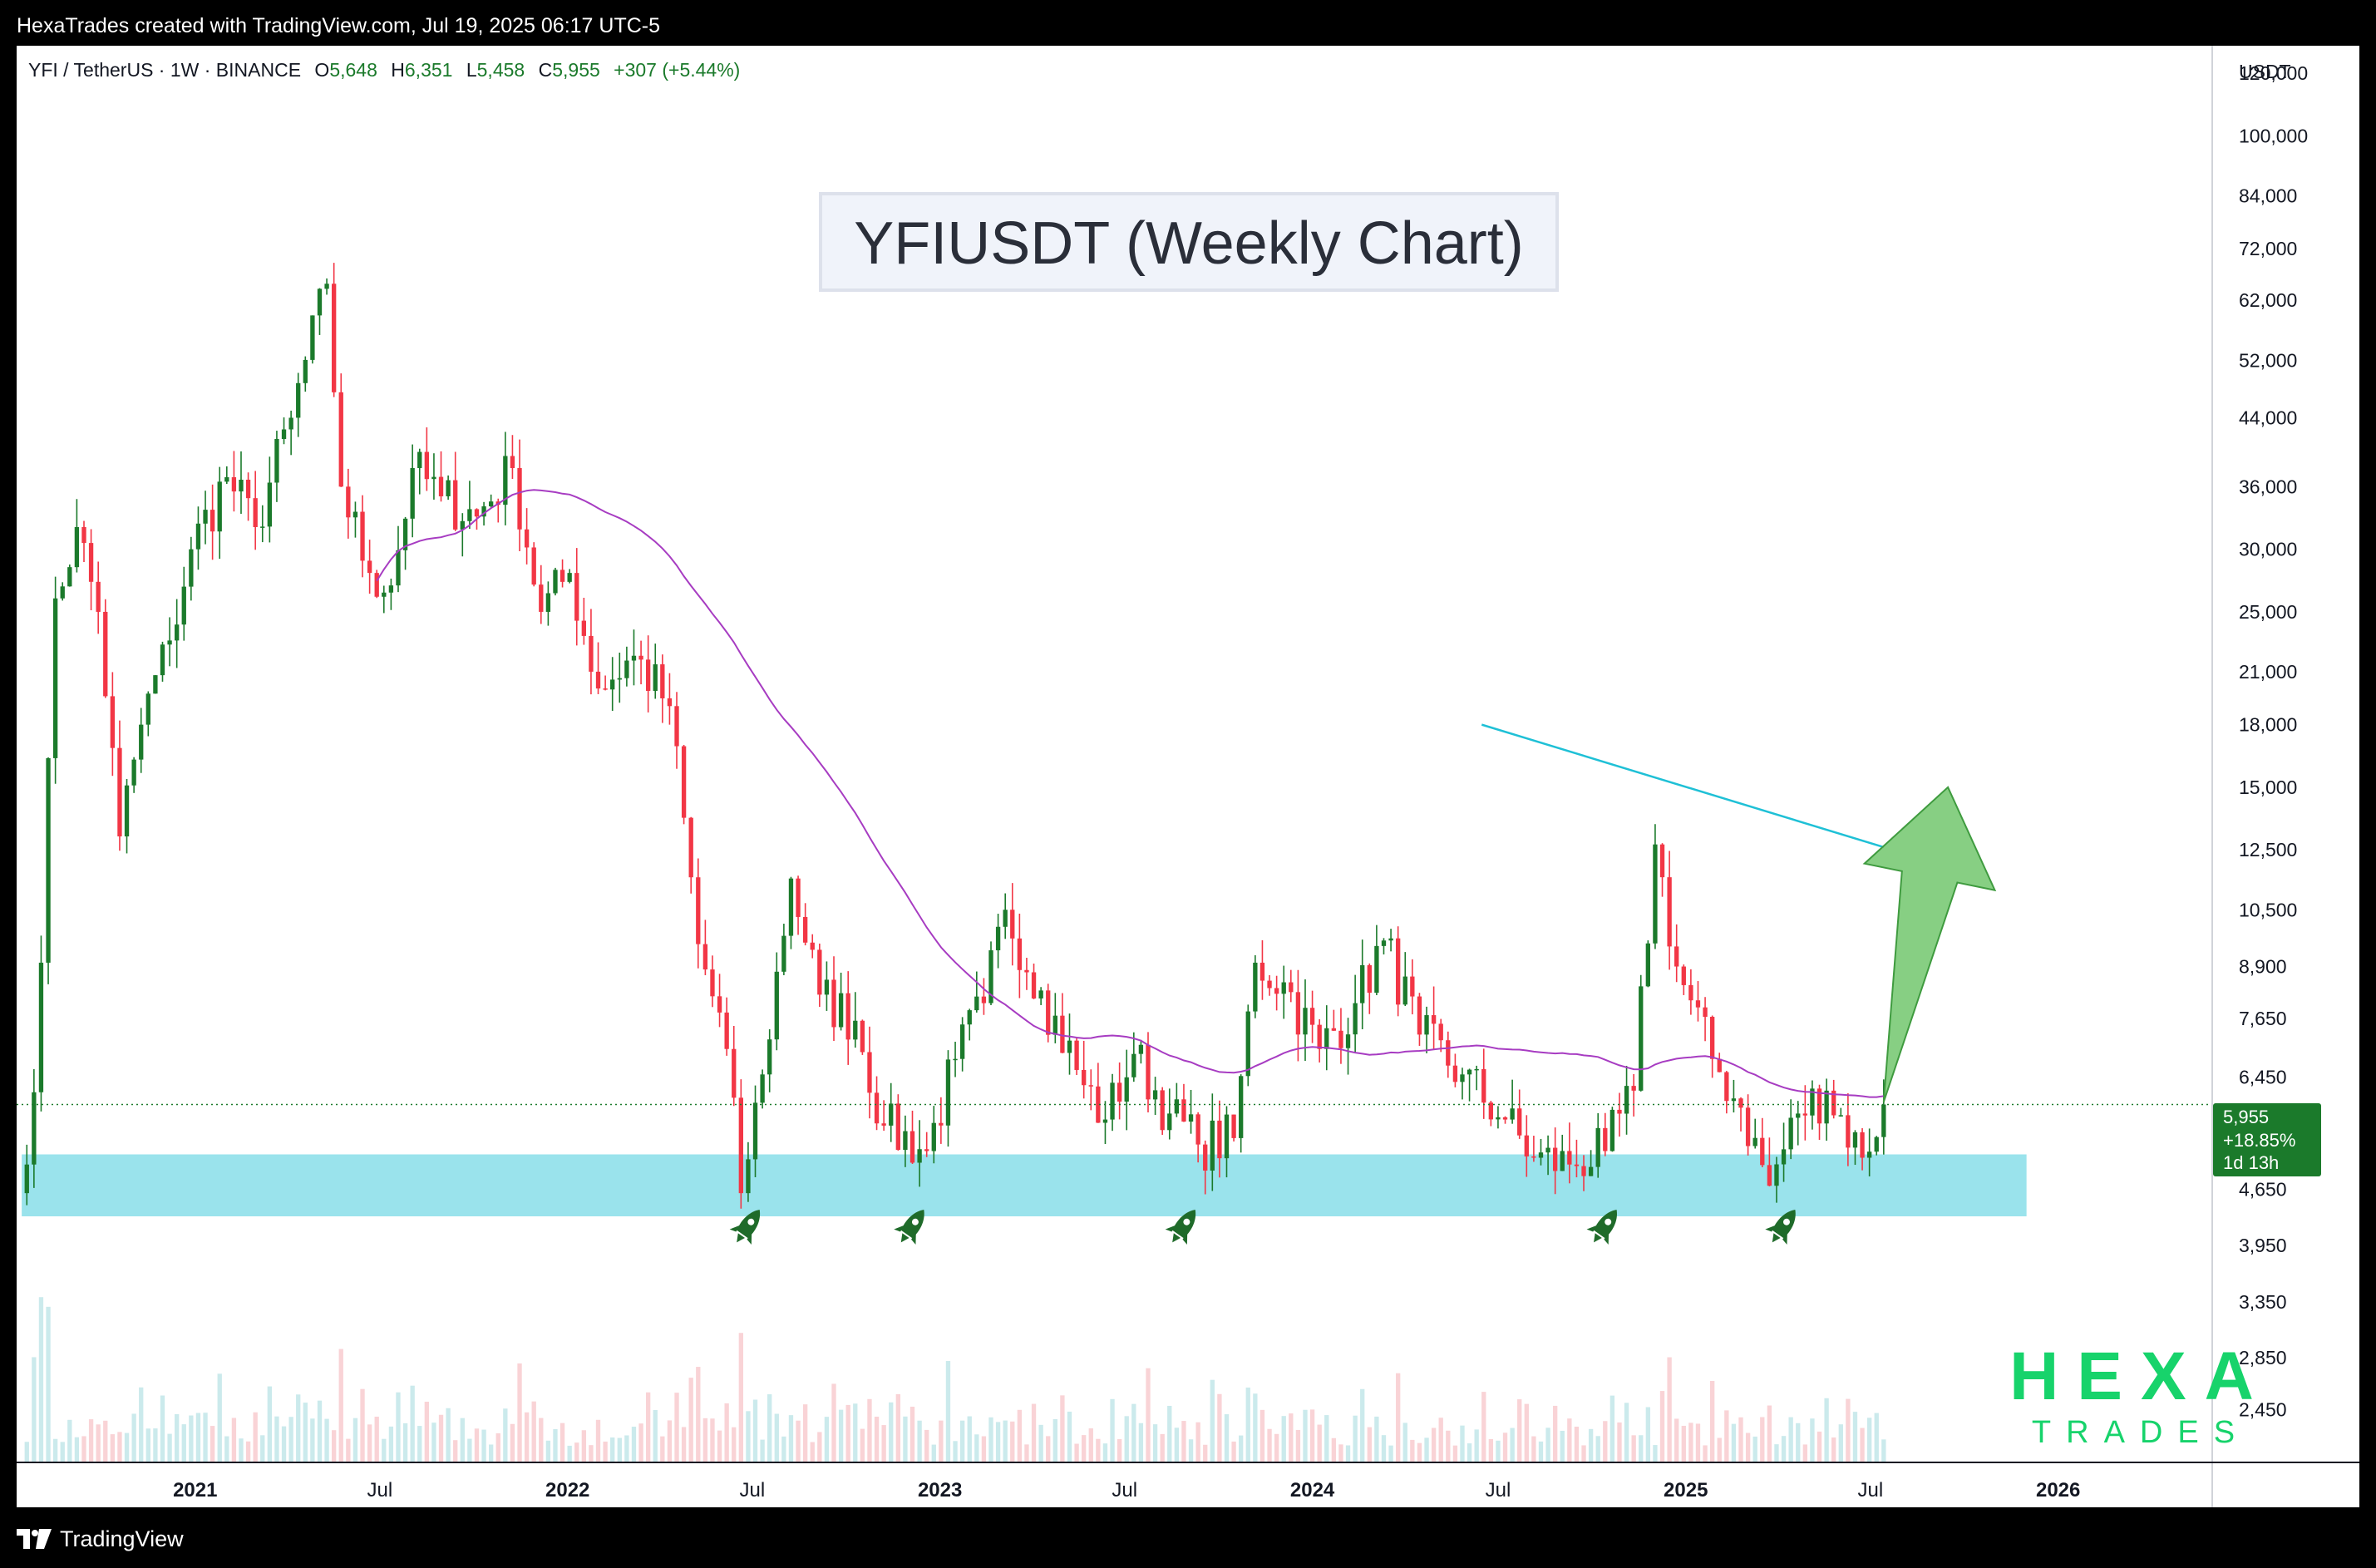  I want to click on y-tick-label: 12,500, so click(2268, 849).